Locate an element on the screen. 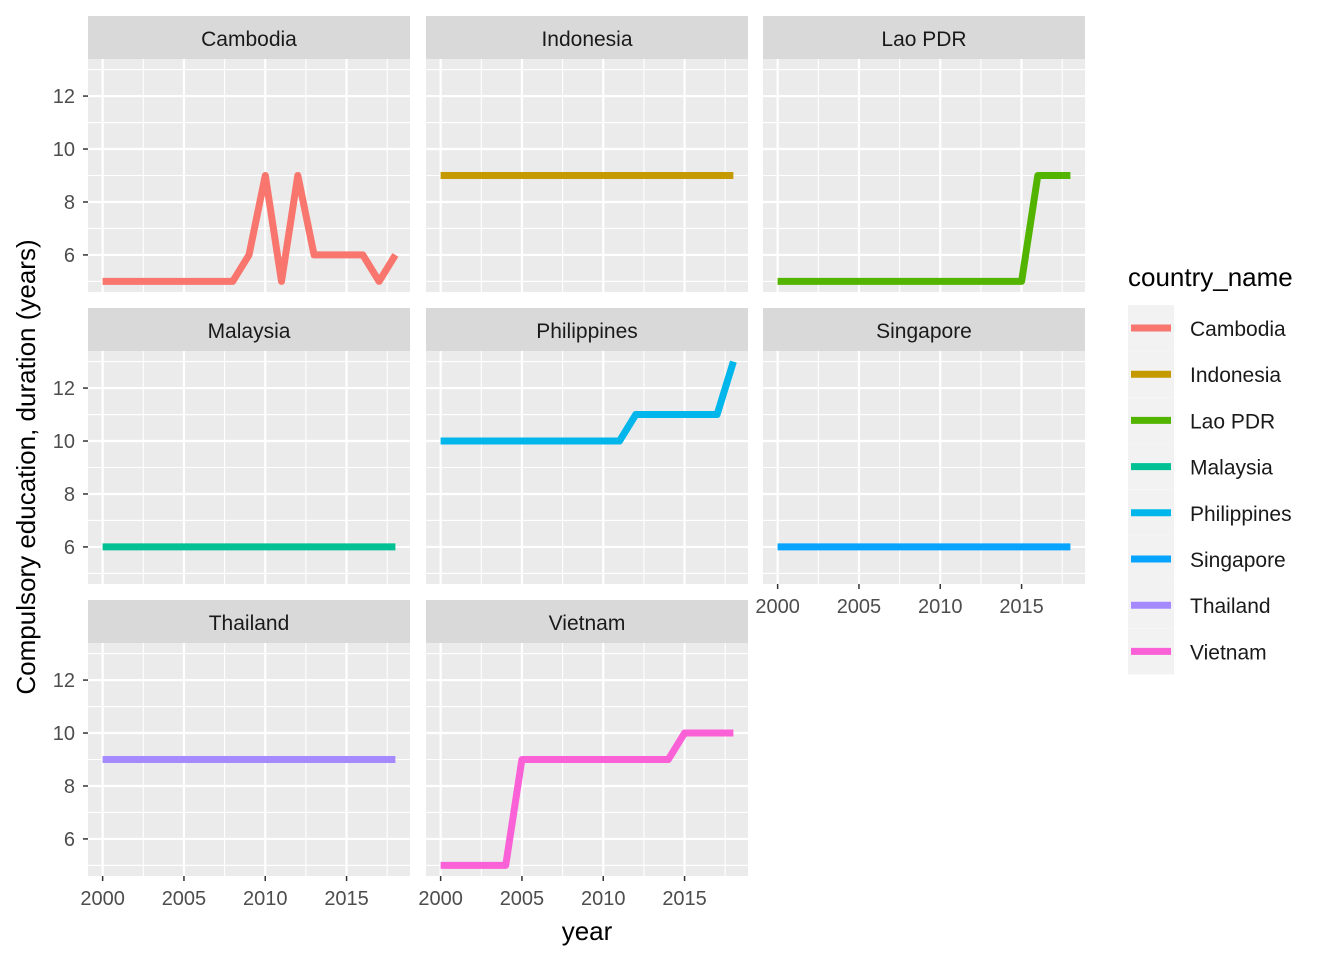 The width and height of the screenshot is (1344, 960). facet-thailand: Thailand 6 8 10 12 2000 2005 2010 2015 is located at coordinates (231, 755).